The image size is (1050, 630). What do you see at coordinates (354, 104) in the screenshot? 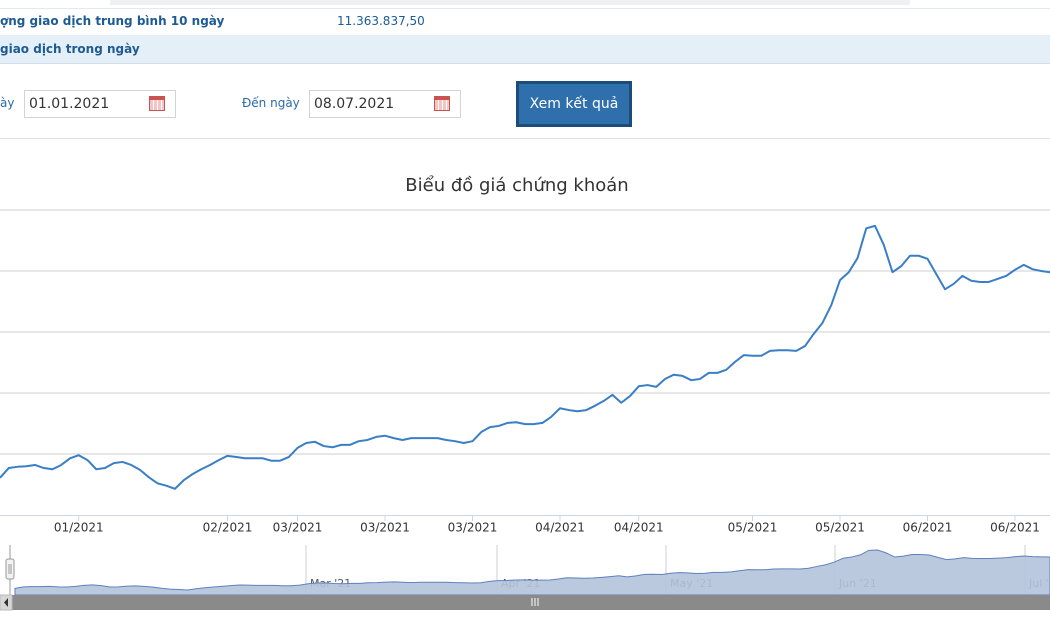
I see `date-value: 08.07.2021` at bounding box center [354, 104].